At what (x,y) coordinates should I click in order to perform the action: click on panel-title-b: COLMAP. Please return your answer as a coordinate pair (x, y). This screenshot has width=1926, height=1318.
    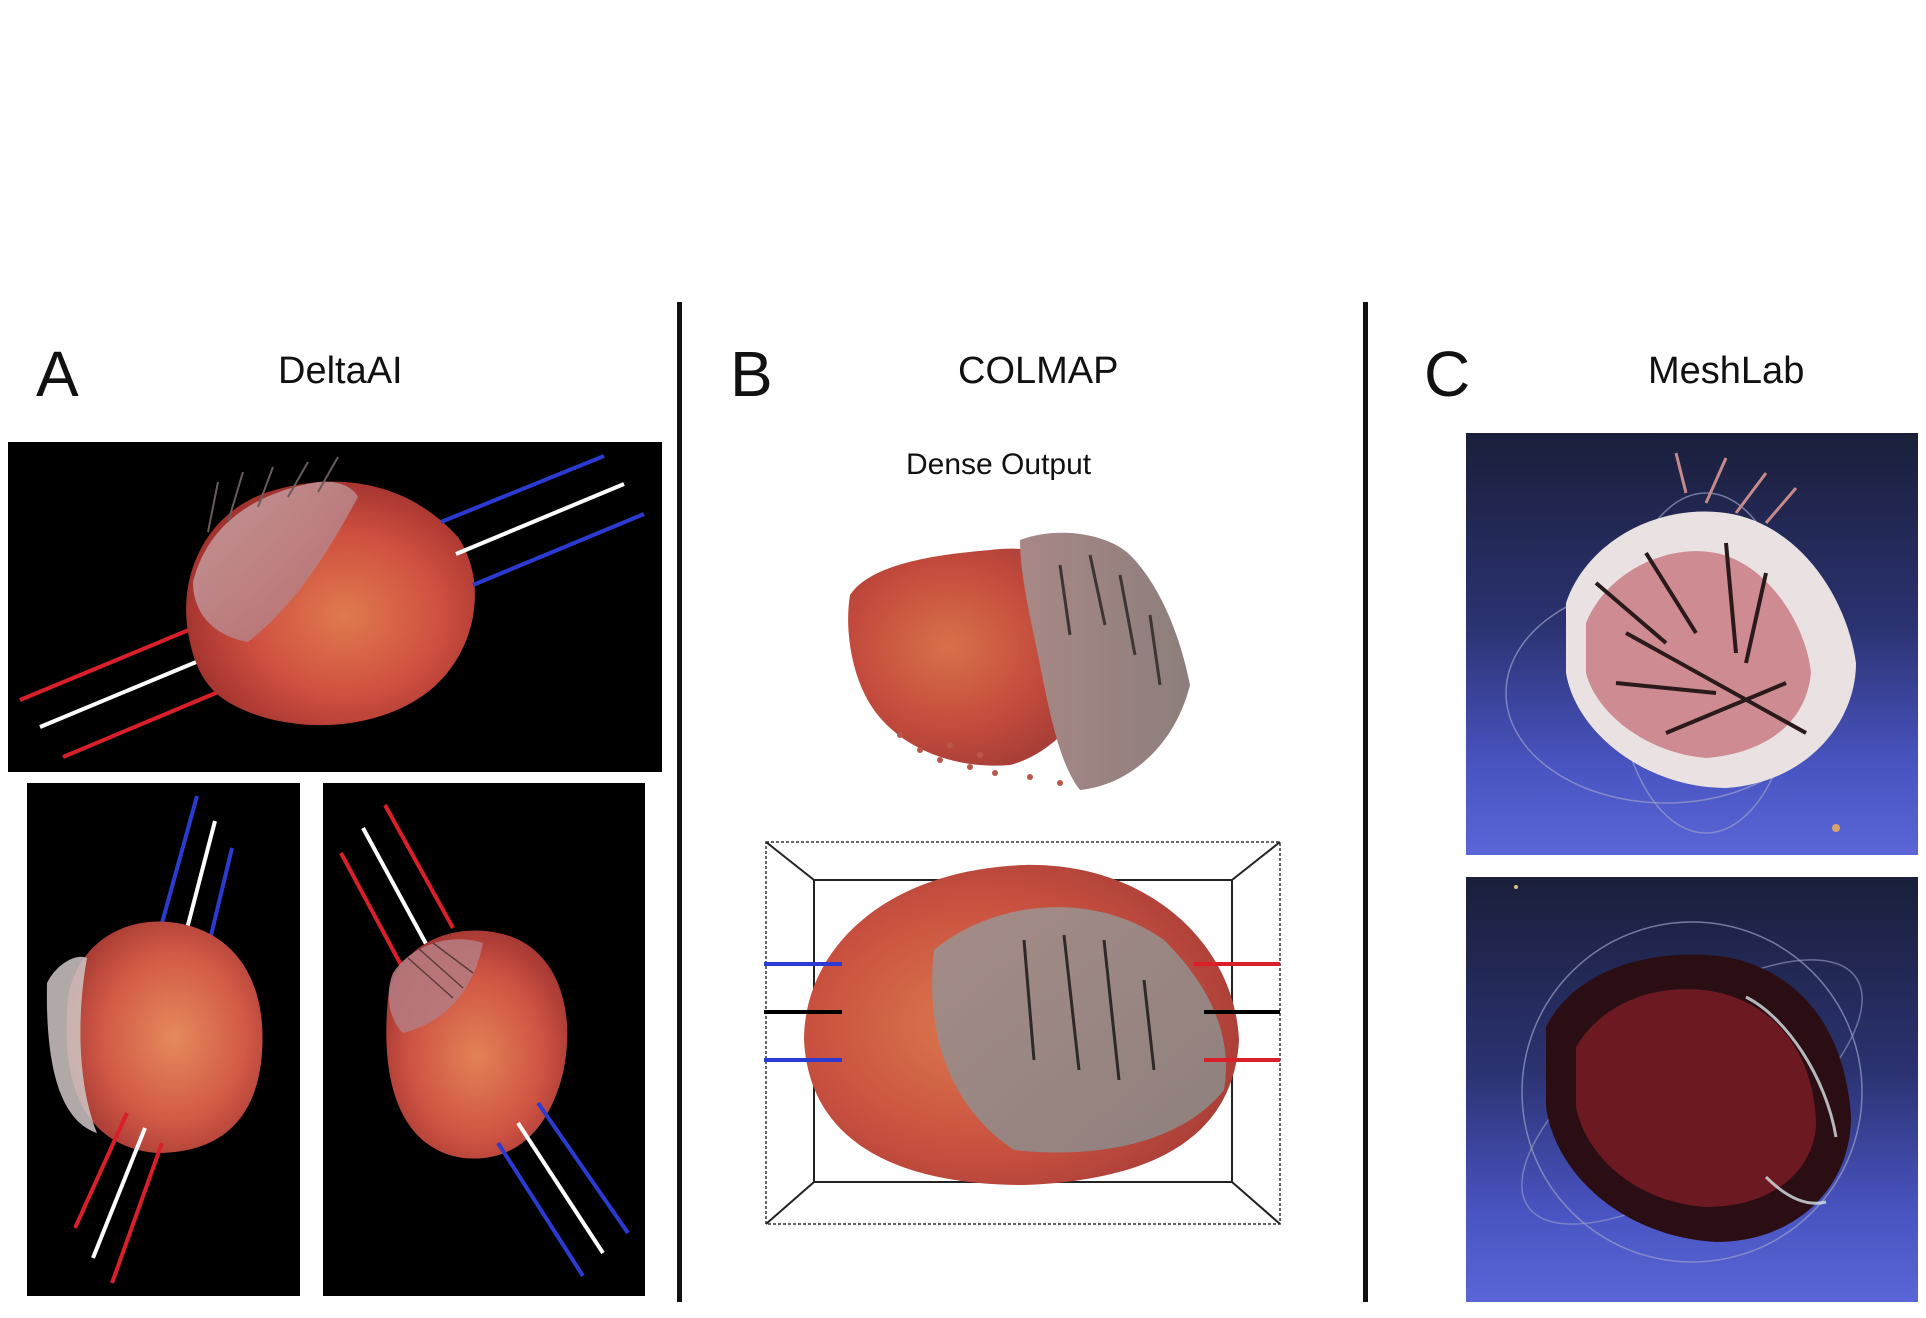
    Looking at the image, I should click on (1038, 371).